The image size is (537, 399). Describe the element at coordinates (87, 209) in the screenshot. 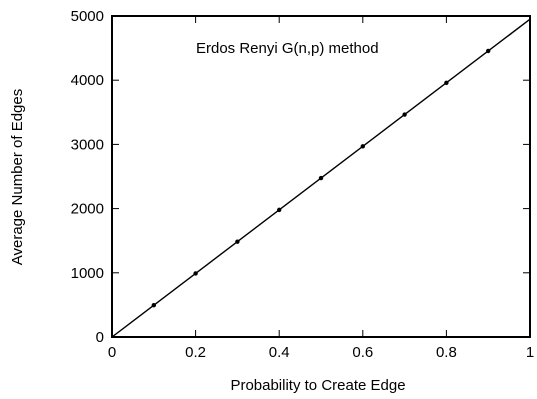

I see `y-tick-label: 2000` at that location.